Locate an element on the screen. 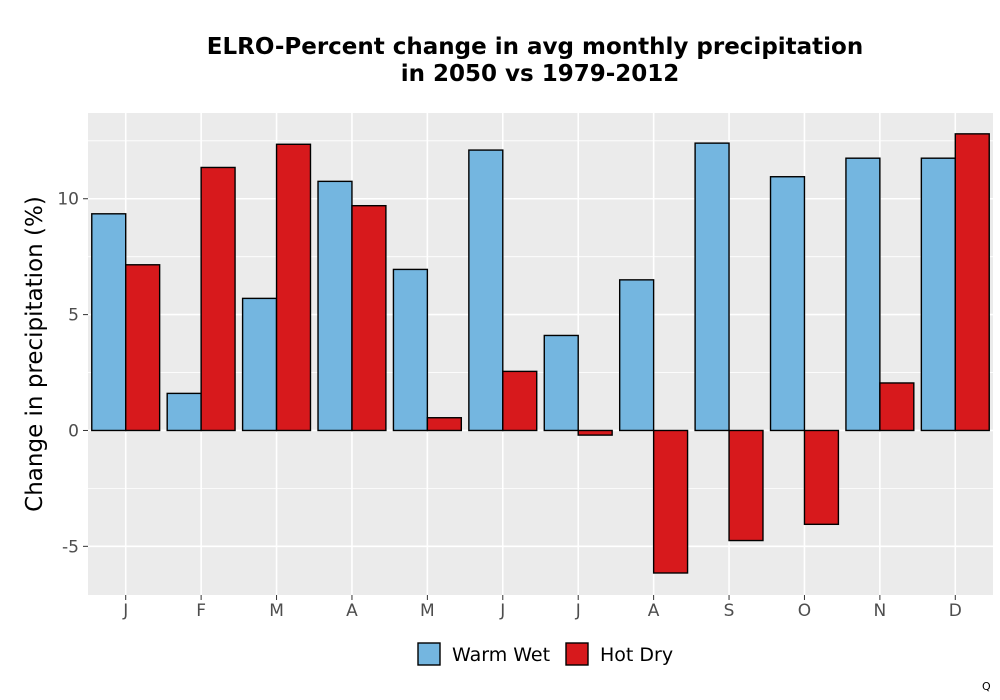 The height and width of the screenshot is (700, 1000). x-tick-label-7: A is located at coordinates (654, 611).